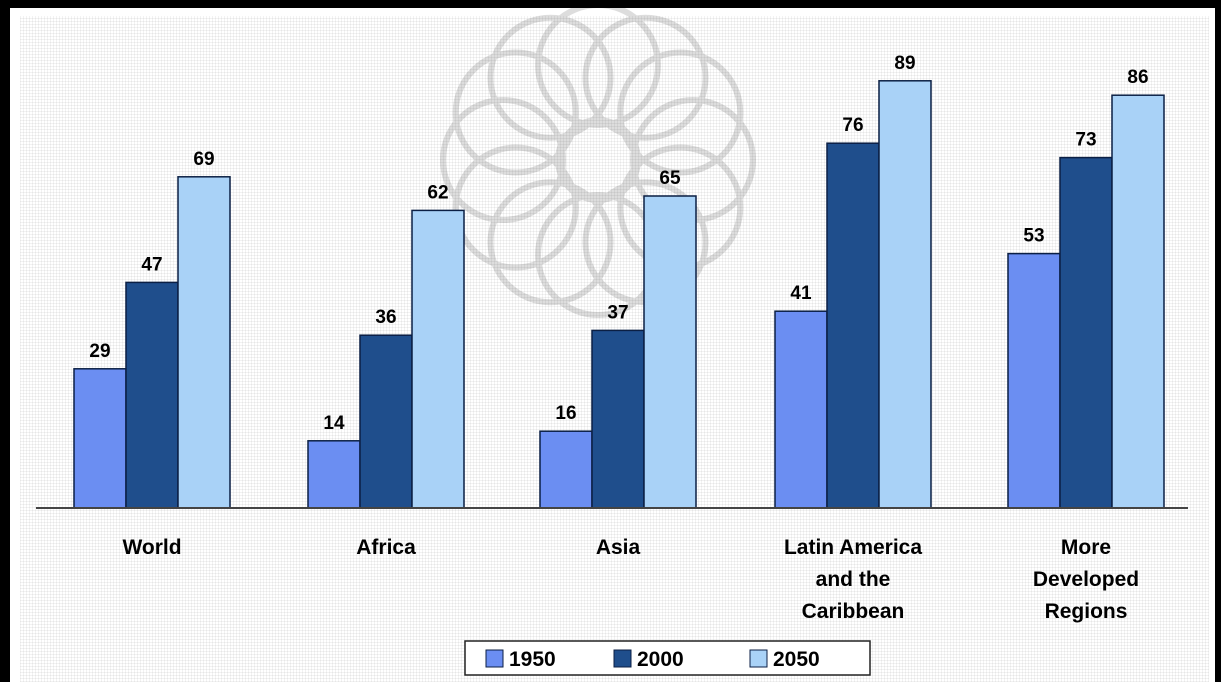 The image size is (1221, 682). Describe the element at coordinates (437, 192) in the screenshot. I see `value-label-2050-1: 62` at that location.